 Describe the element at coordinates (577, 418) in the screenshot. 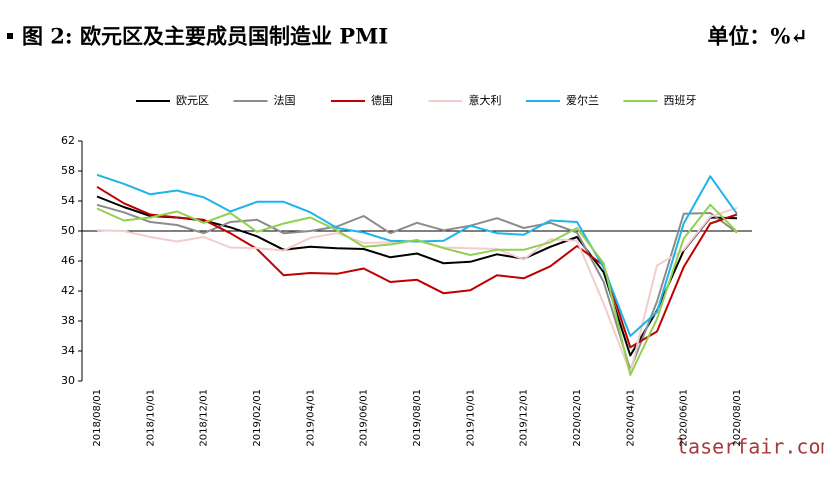

I see `x-tick-label: 2020/02/01` at that location.